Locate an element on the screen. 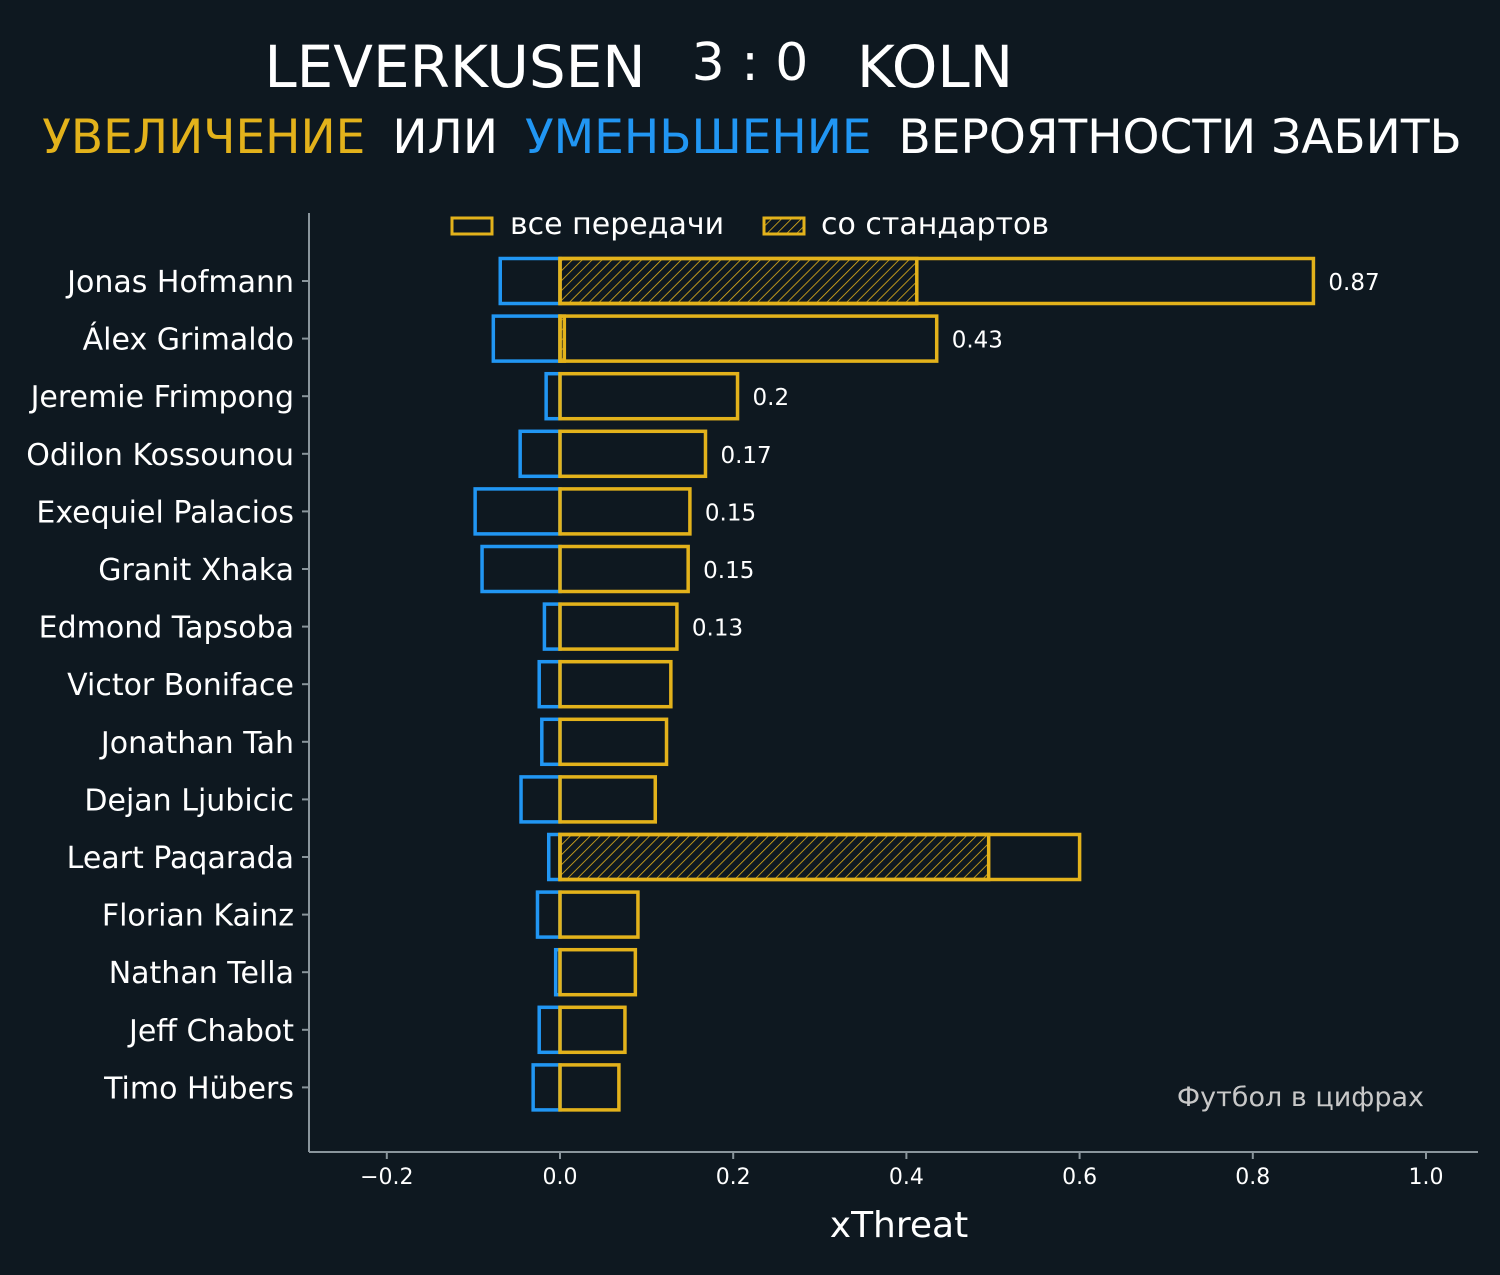 The width and height of the screenshot is (1500, 1275). player-label-timo-hubers: Timo Hübers is located at coordinates (198, 1088).